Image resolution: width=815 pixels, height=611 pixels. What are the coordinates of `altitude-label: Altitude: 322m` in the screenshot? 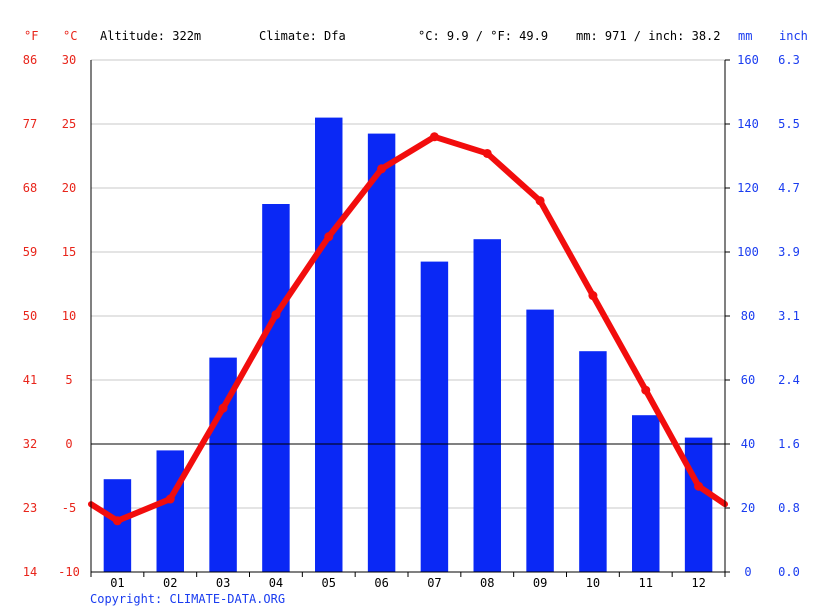 It's located at (150, 36).